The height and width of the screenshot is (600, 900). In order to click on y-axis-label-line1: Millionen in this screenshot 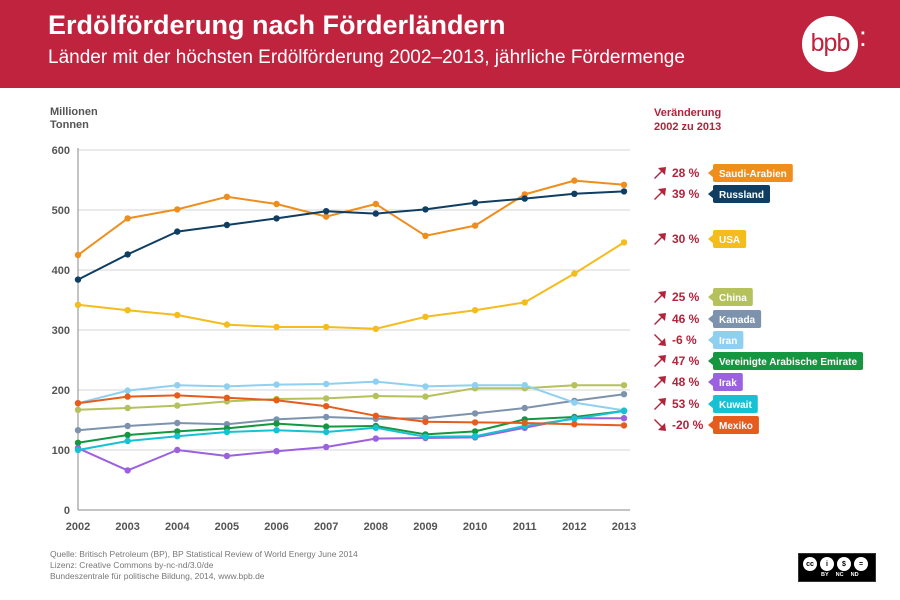, I will do `click(74, 112)`.